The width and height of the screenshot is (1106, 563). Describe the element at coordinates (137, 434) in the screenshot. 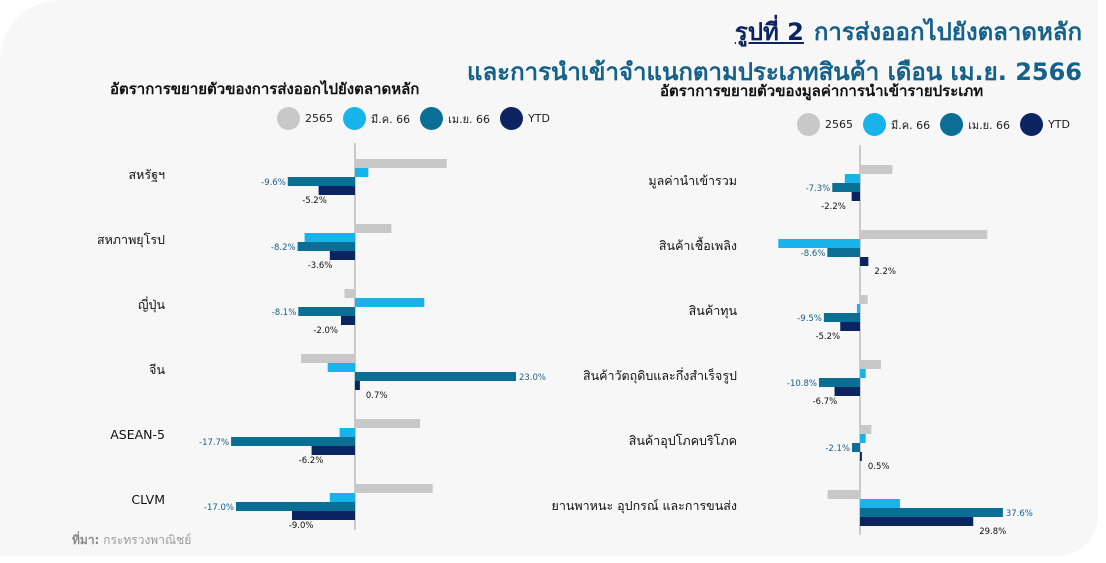

I see `left-category-label: ASEAN-5` at that location.